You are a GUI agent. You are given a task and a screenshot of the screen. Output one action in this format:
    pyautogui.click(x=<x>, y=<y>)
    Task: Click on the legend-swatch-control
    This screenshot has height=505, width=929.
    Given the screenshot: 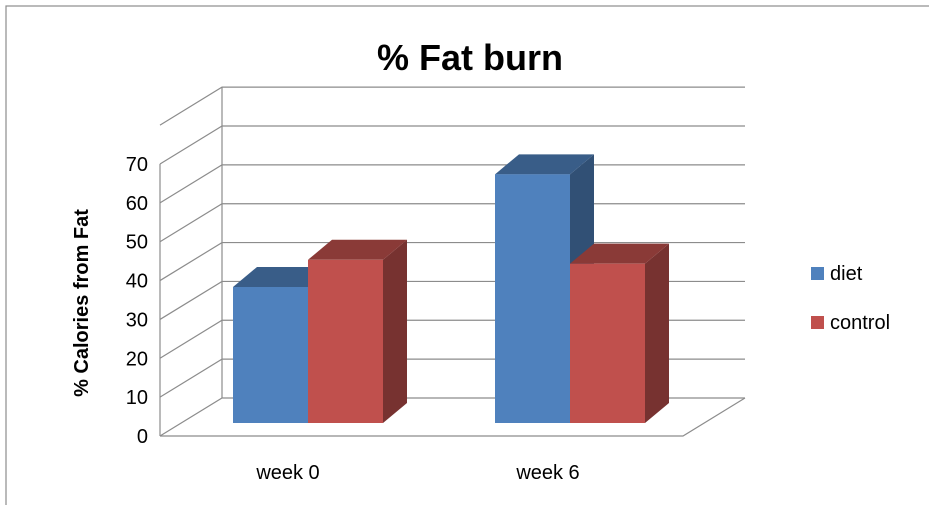 What is the action you would take?
    pyautogui.click(x=817, y=322)
    